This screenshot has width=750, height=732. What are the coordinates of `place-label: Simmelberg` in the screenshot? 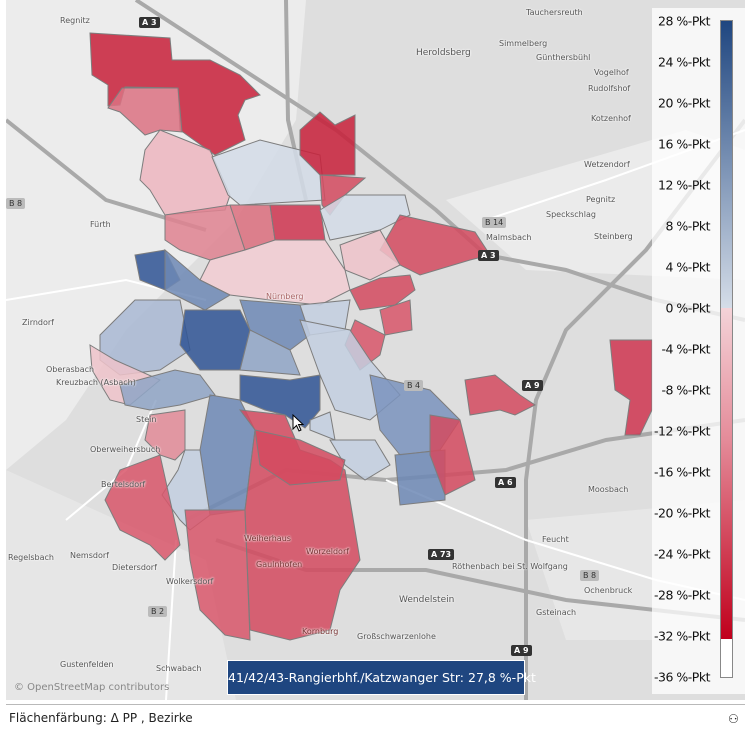 It's located at (523, 43).